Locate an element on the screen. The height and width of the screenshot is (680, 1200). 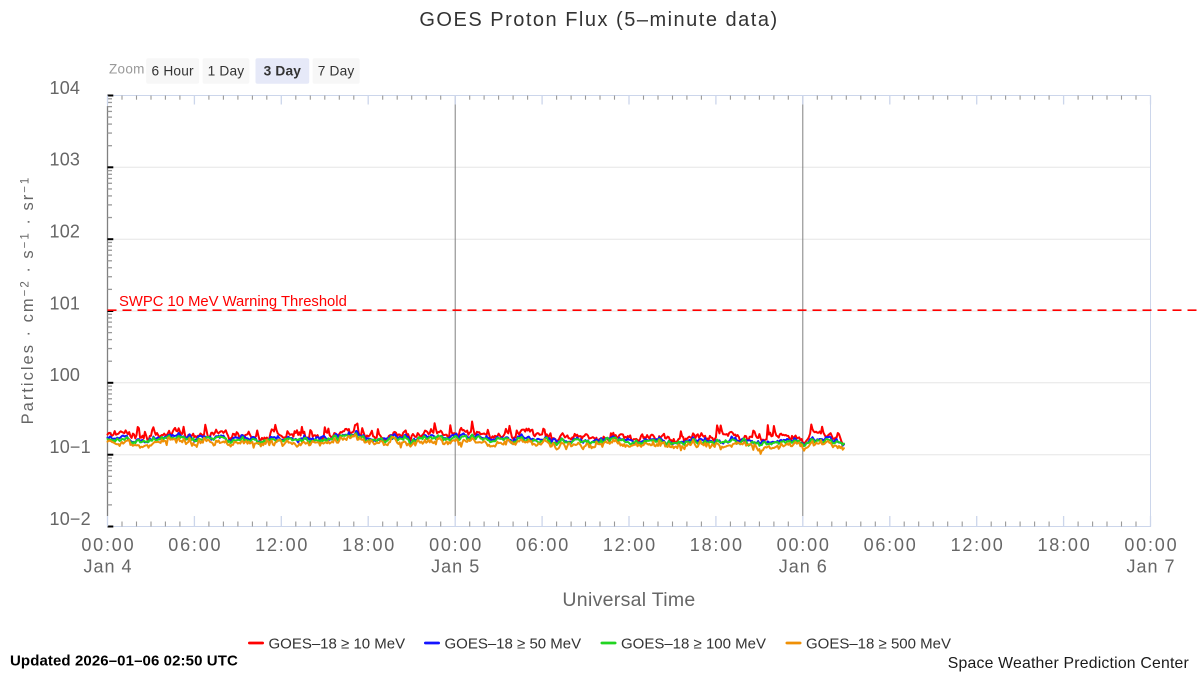
svg-text: Zoom is located at coordinates (127, 69).